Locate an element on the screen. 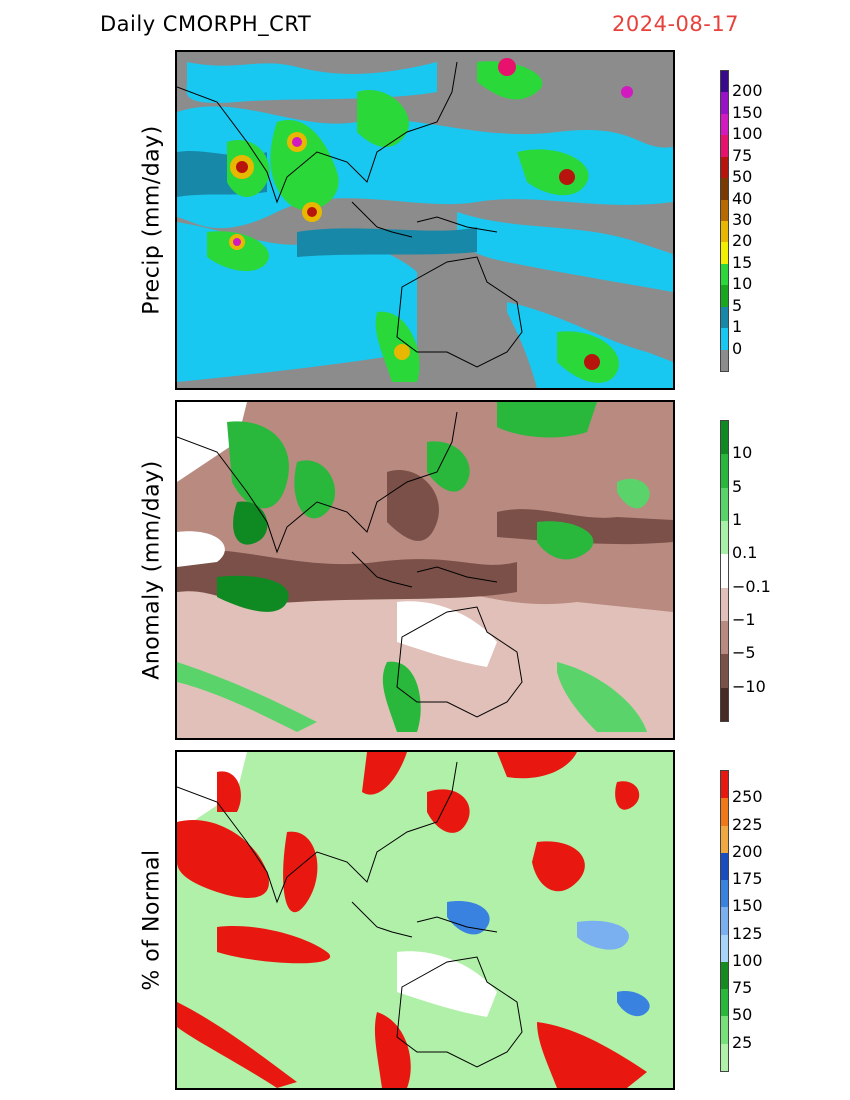 The image size is (850, 1100). colorbar-tick-label: 175 is located at coordinates (747, 879).